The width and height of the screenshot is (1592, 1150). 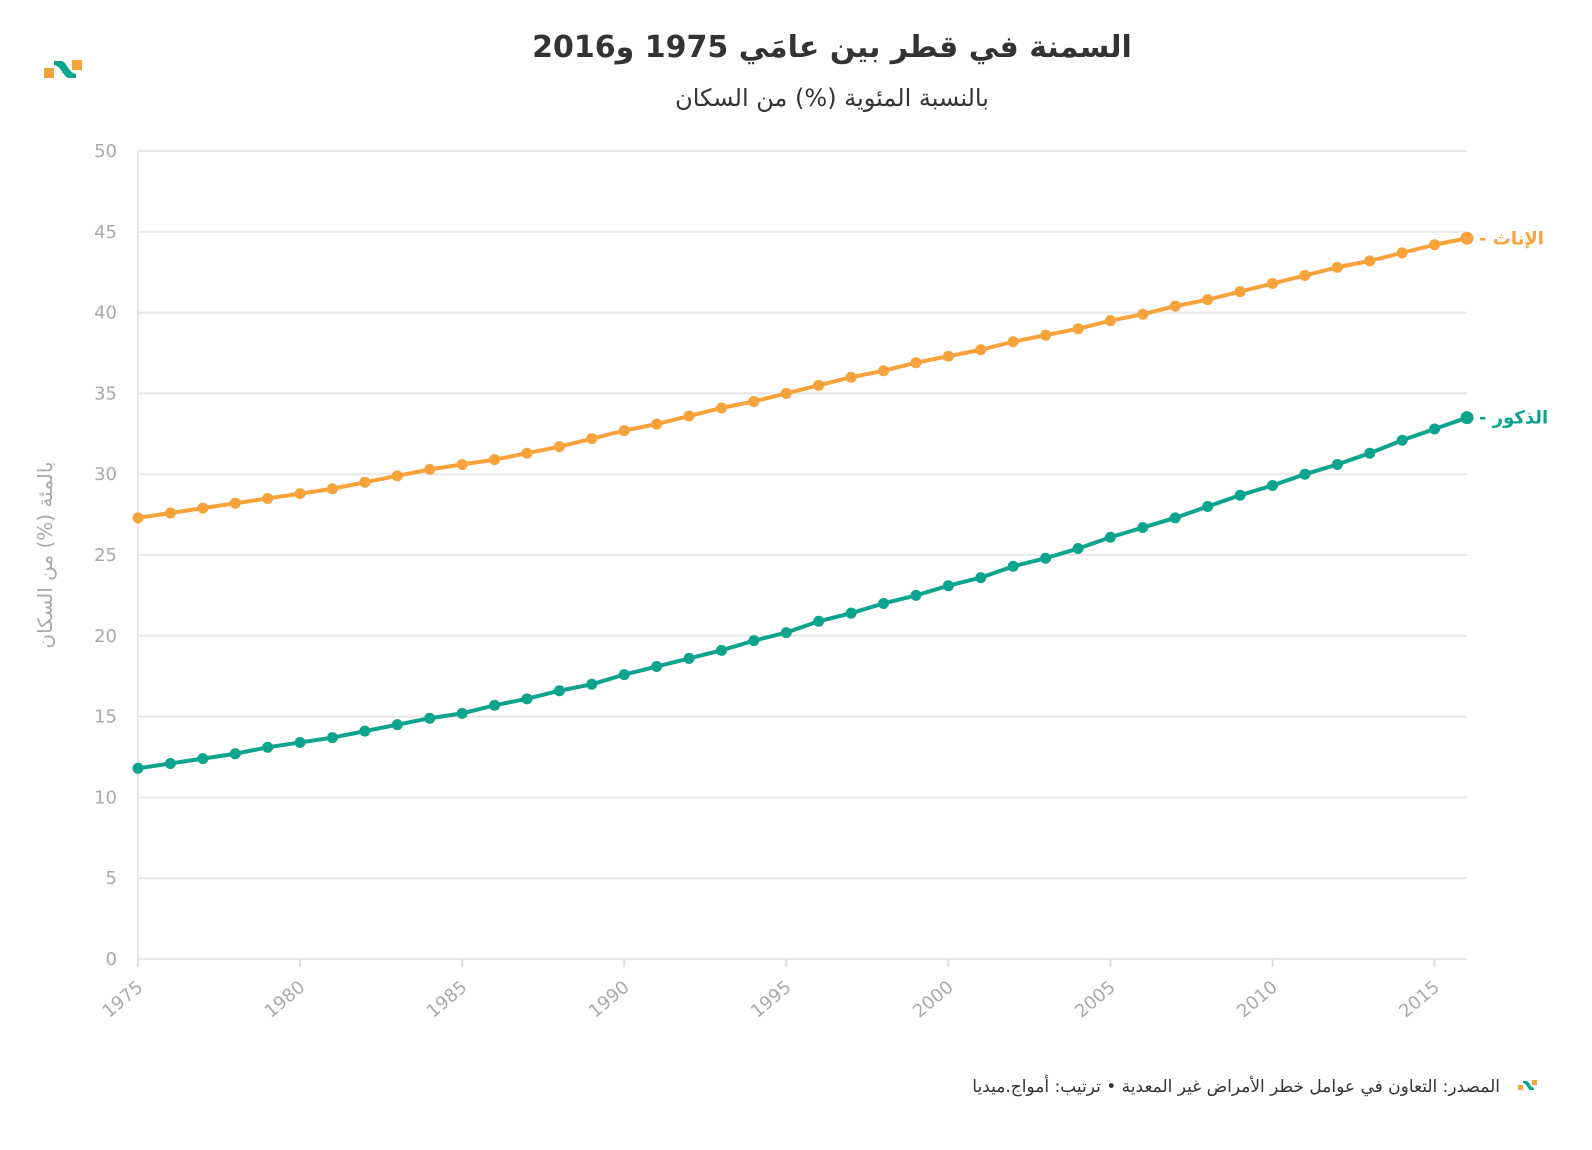 What do you see at coordinates (1527, 1085) in the screenshot?
I see `source-logo` at bounding box center [1527, 1085].